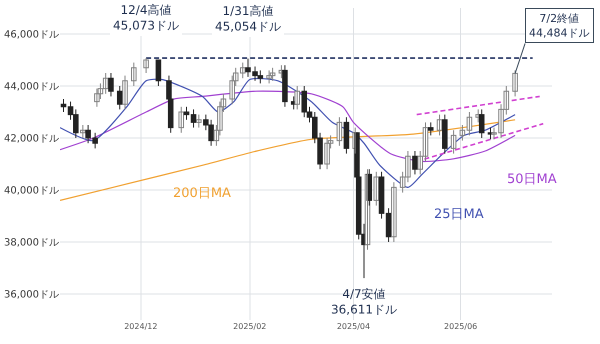  I want to click on y-tick-label: 44,000ドル, so click(31, 87).